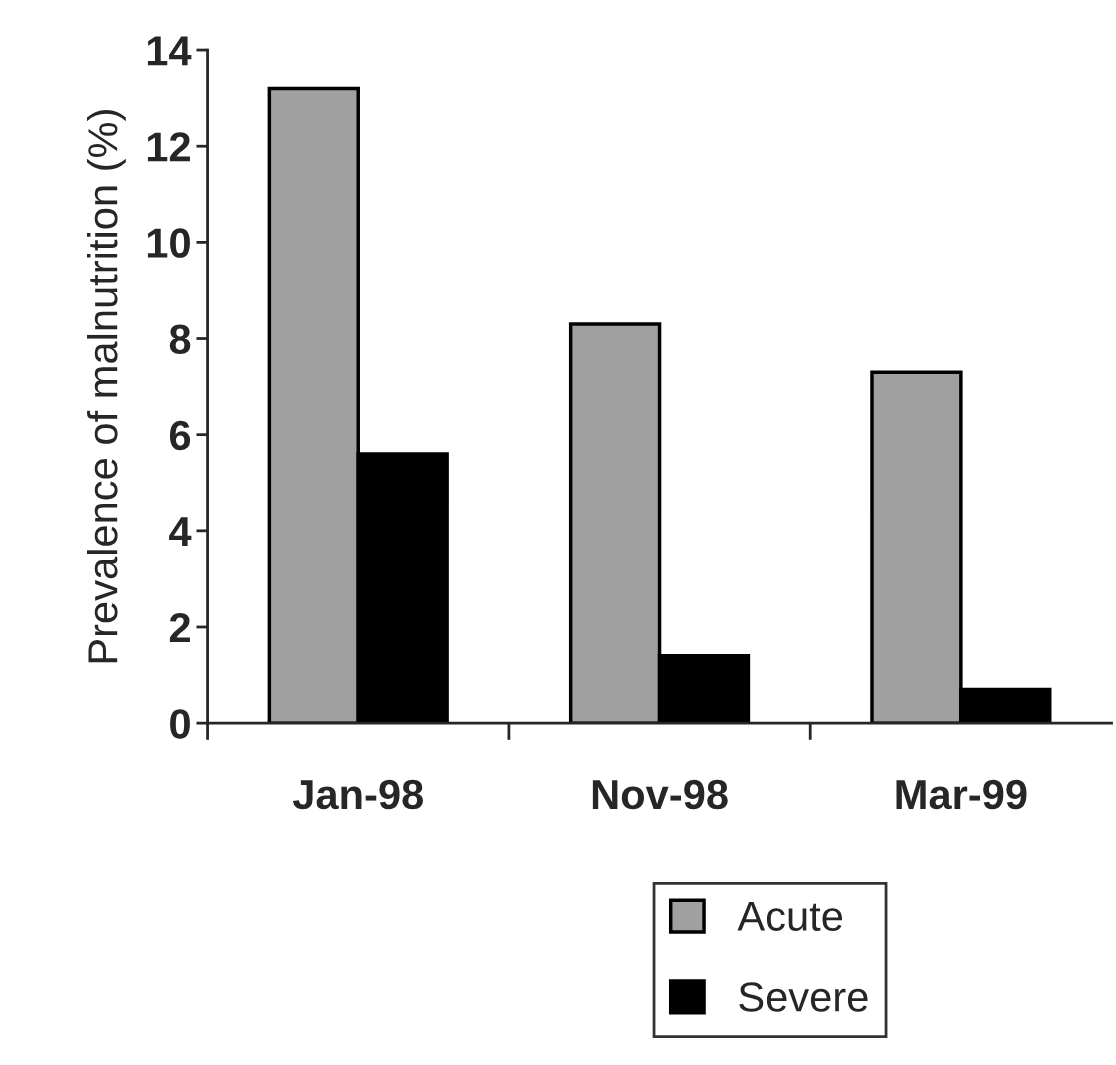 This screenshot has width=1116, height=1065. Describe the element at coordinates (180, 339) in the screenshot. I see `y-tick-label: 8` at that location.